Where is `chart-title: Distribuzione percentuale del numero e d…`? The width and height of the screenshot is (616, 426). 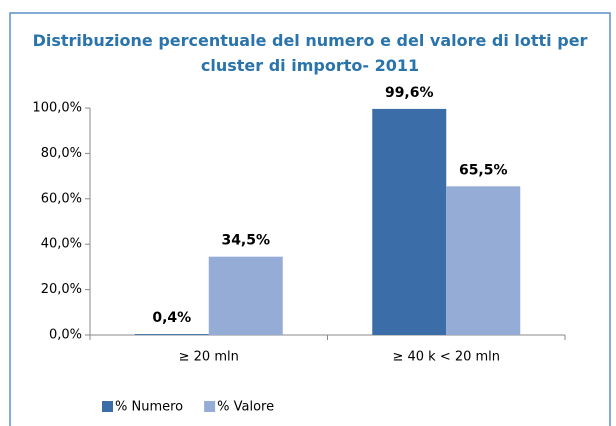
chart-title: Distribuzione percentuale del numero e d… is located at coordinates (310, 53).